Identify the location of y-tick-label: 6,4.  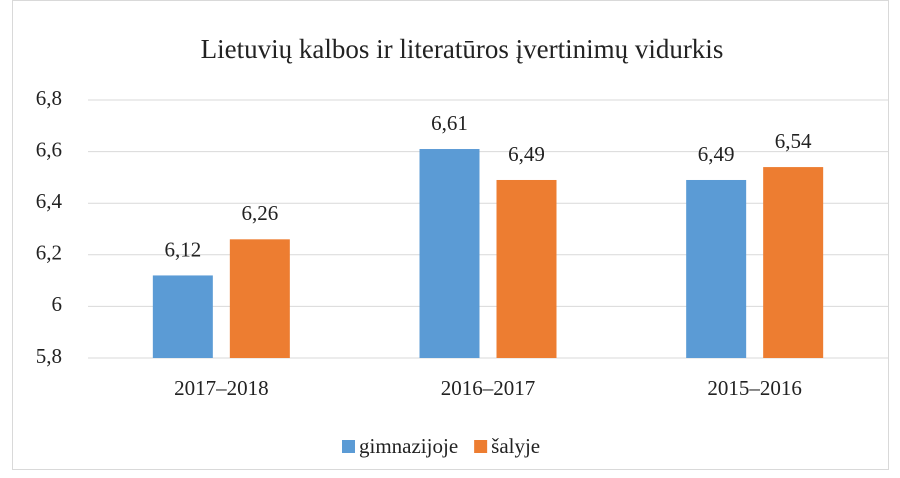
(49, 201).